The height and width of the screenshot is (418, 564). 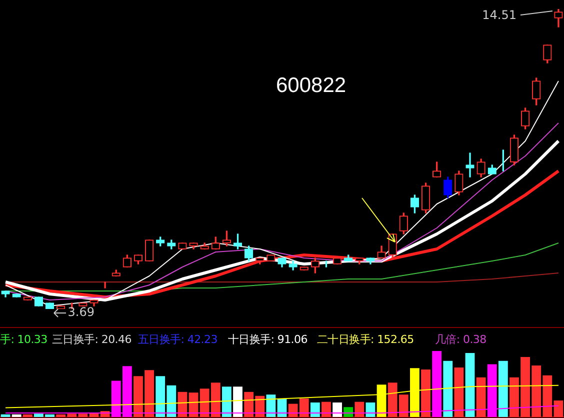 I want to click on annotation: 3.69, so click(x=81, y=312).